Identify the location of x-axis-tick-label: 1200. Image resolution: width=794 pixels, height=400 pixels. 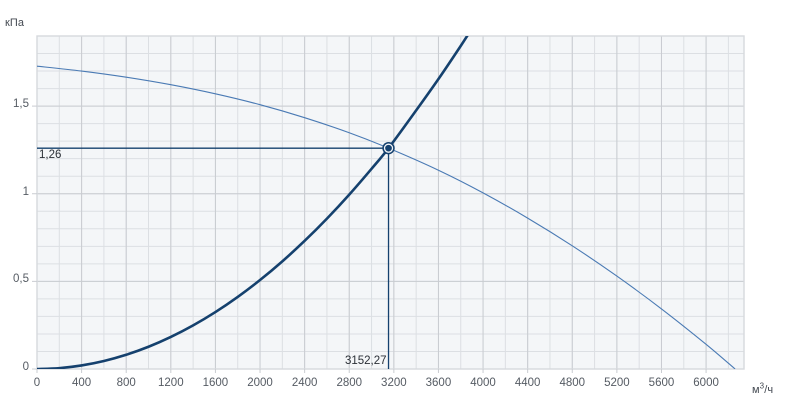
(171, 383).